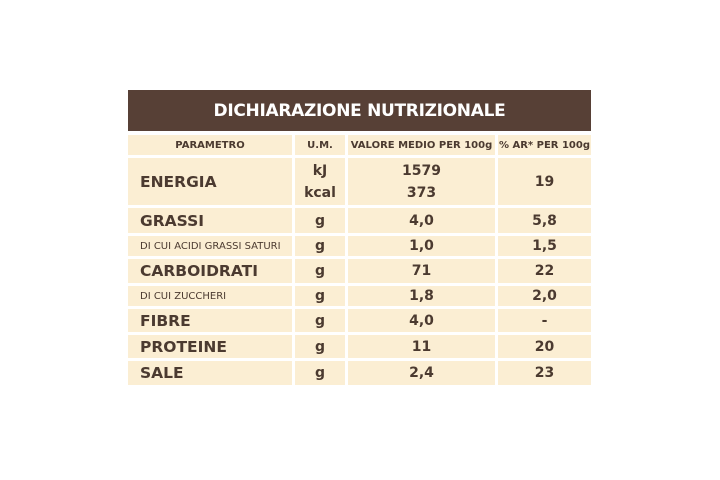  What do you see at coordinates (210, 220) in the screenshot?
I see `row-name: GRASSI` at bounding box center [210, 220].